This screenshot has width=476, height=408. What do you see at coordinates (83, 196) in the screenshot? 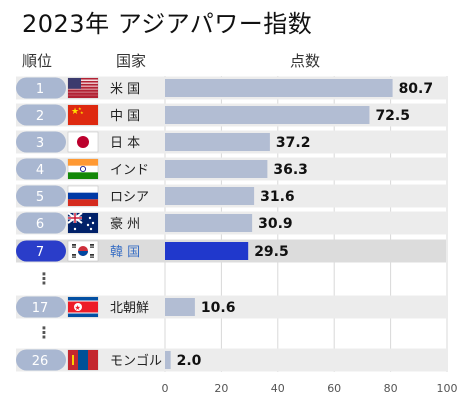
I see `russia-flag` at bounding box center [83, 196].